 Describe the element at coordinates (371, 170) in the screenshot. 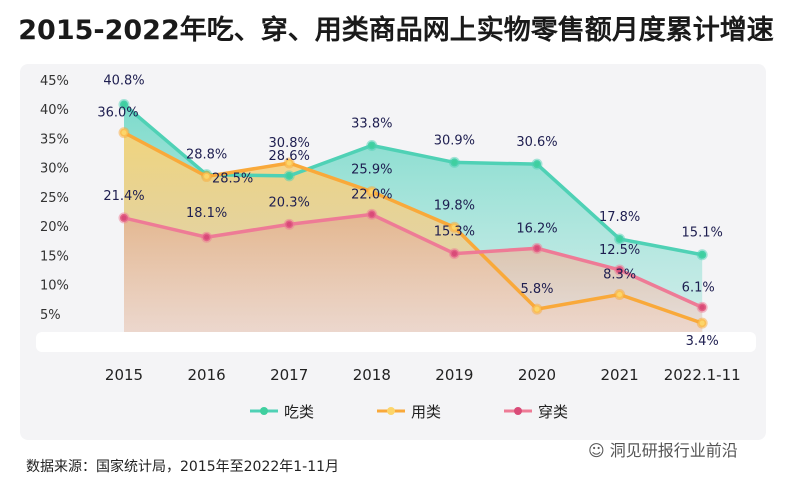

I see `data-label: 25.9%` at that location.